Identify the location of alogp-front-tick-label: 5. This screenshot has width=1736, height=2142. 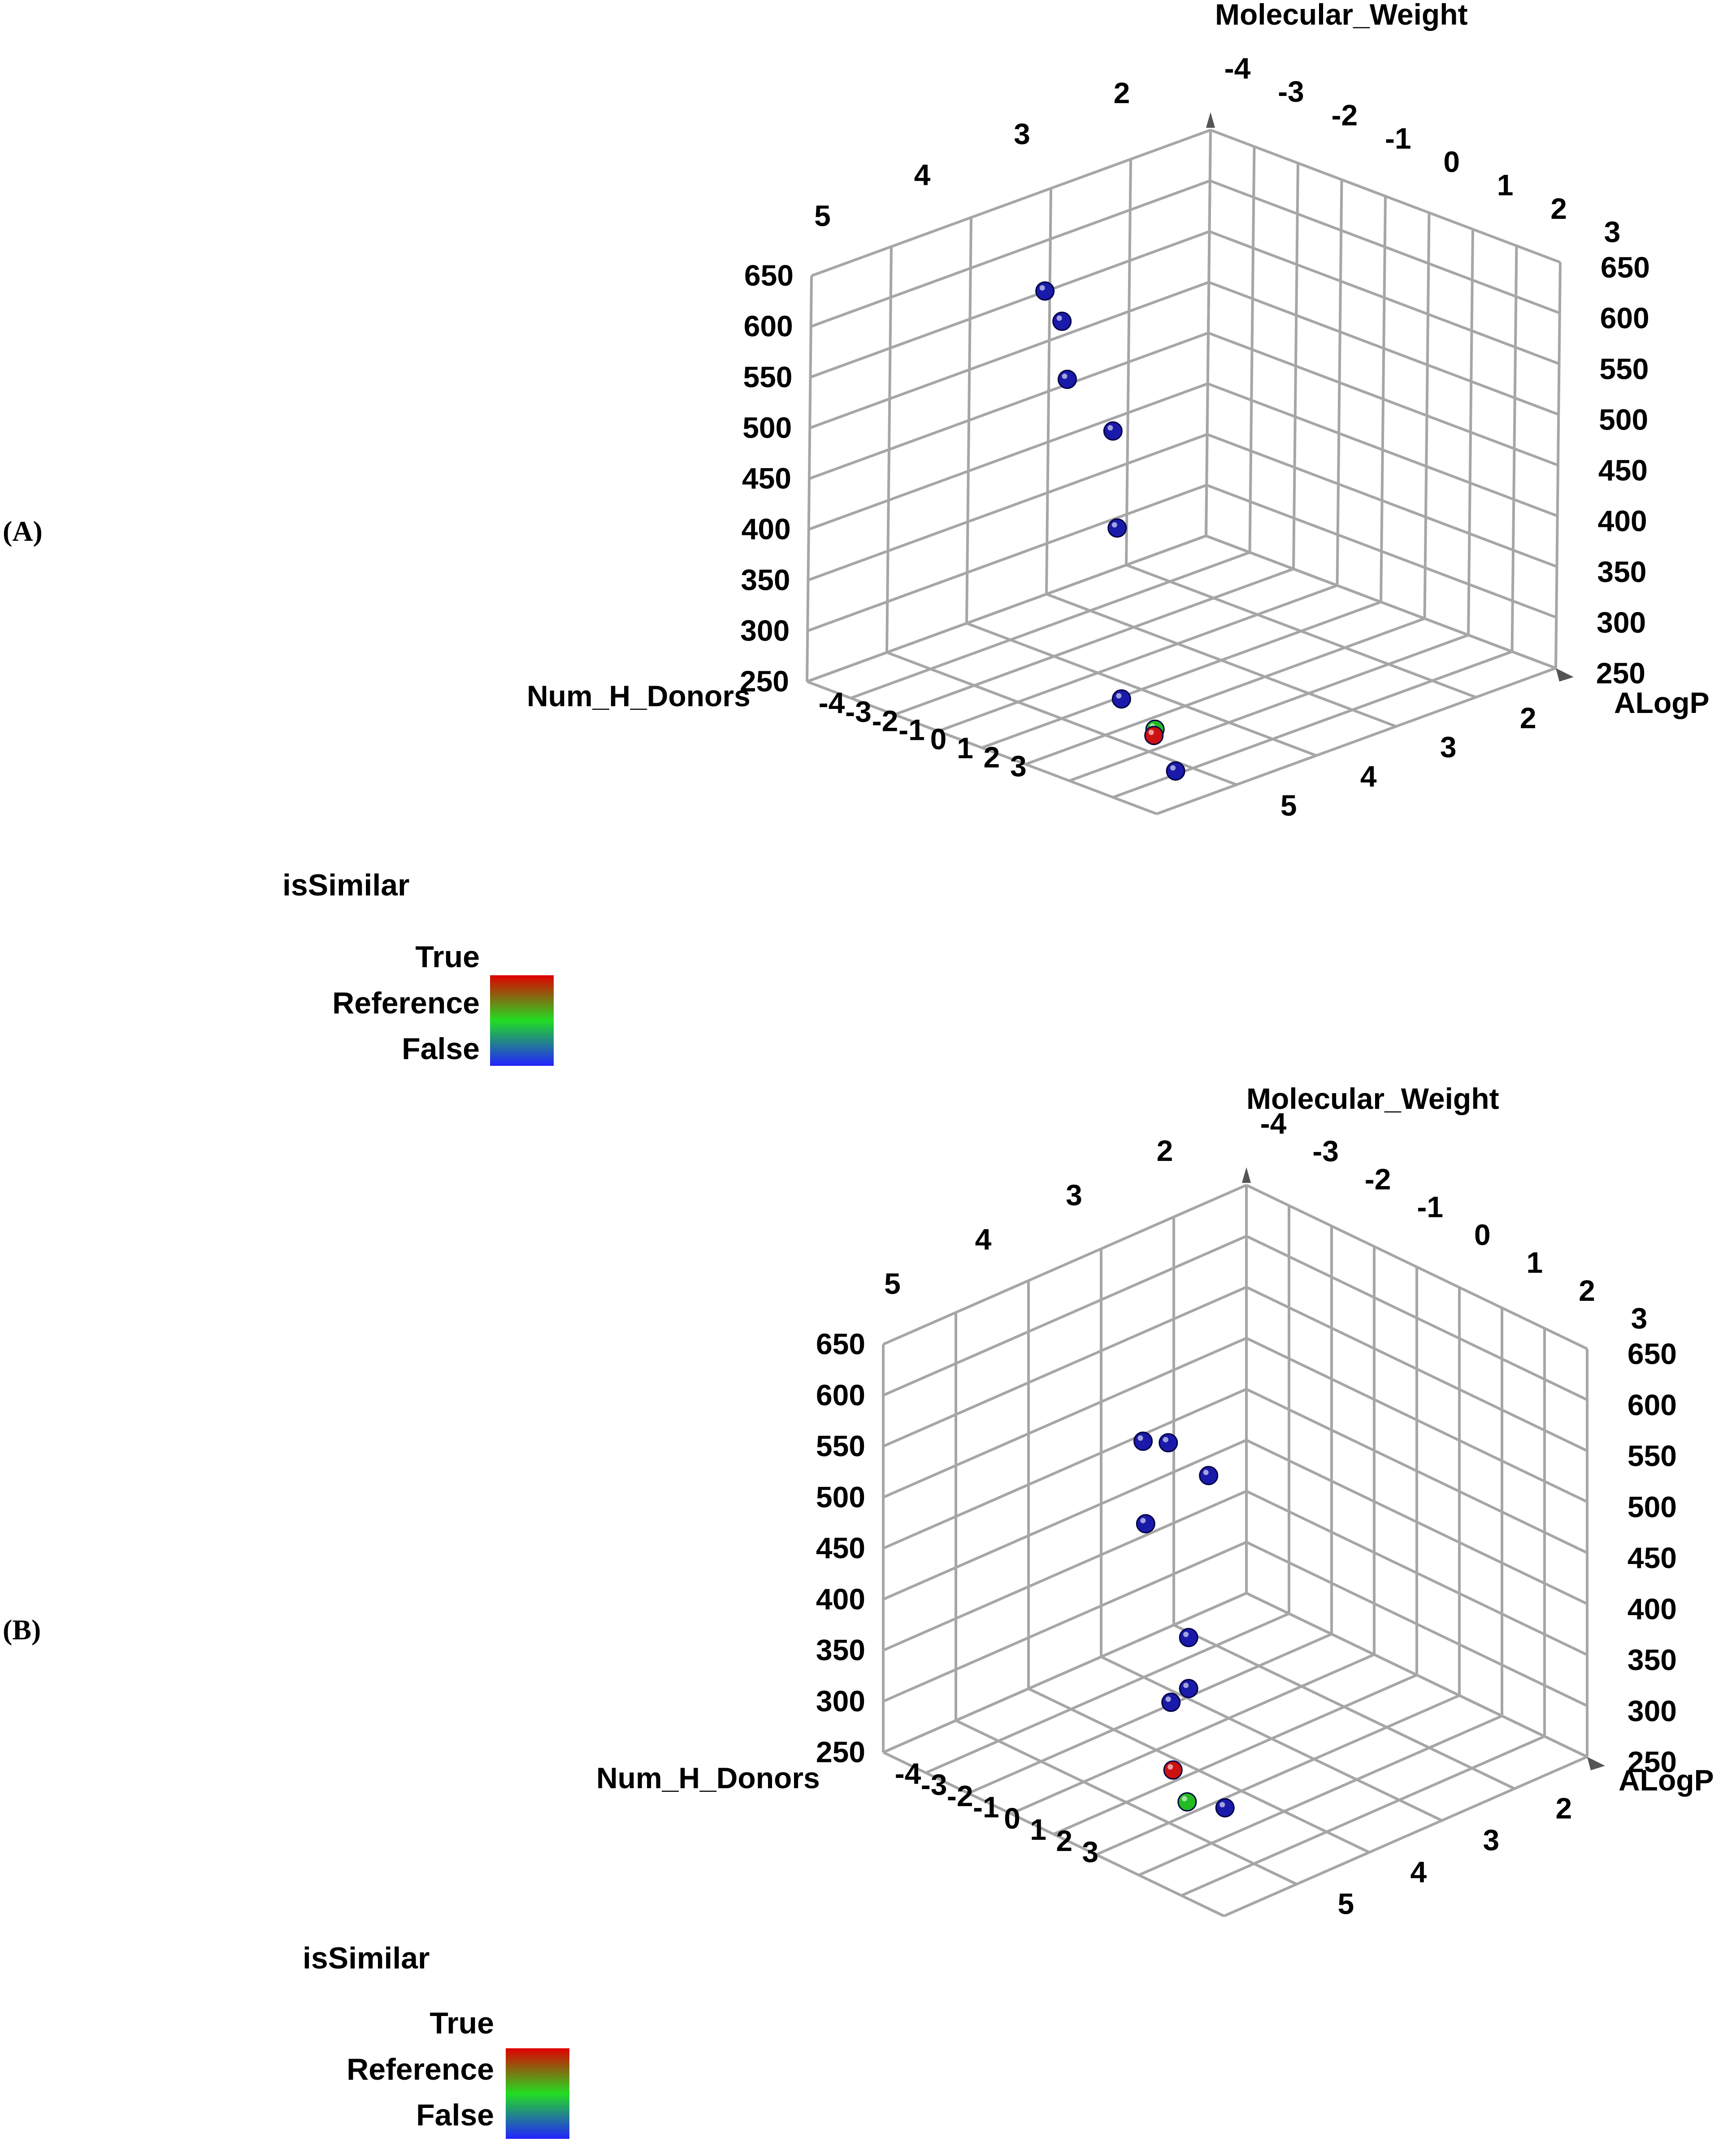
(1346, 1904).